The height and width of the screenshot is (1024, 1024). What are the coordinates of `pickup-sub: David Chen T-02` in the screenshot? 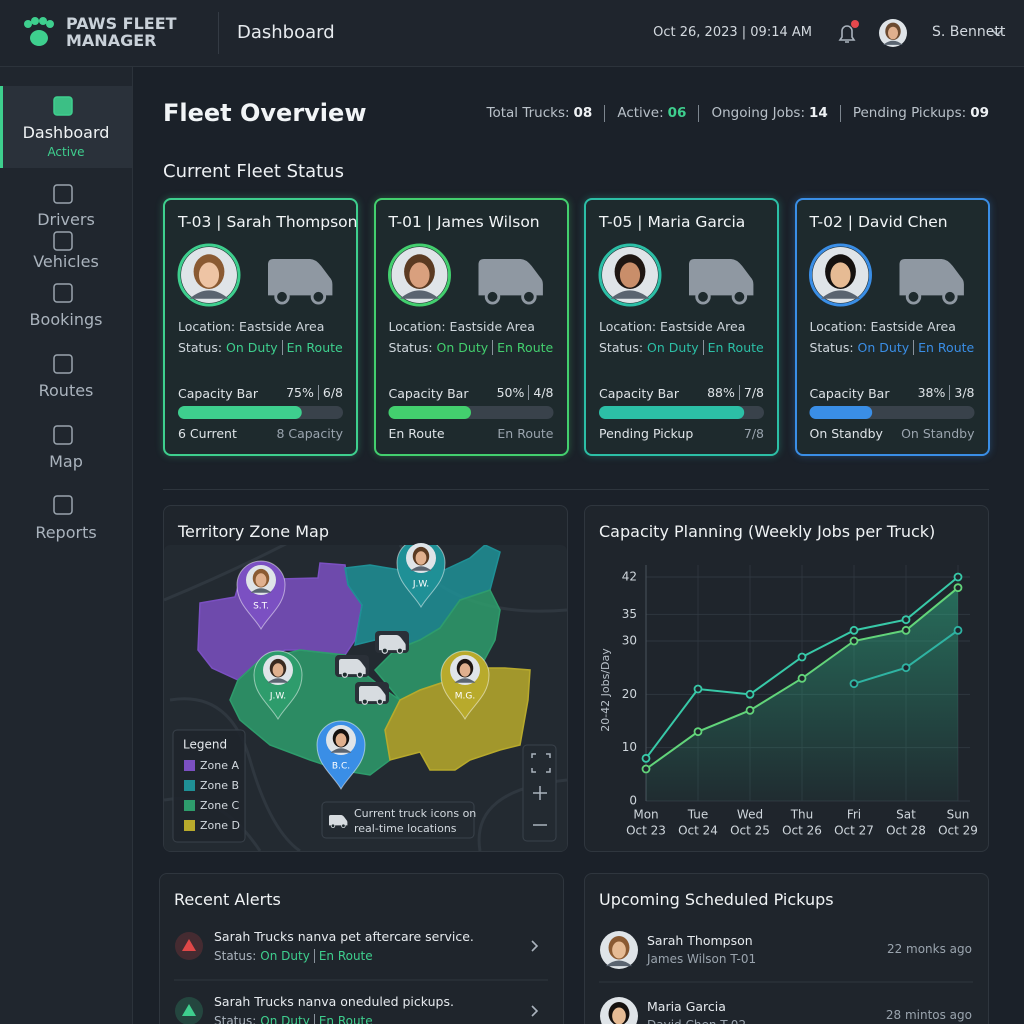 It's located at (696, 1021).